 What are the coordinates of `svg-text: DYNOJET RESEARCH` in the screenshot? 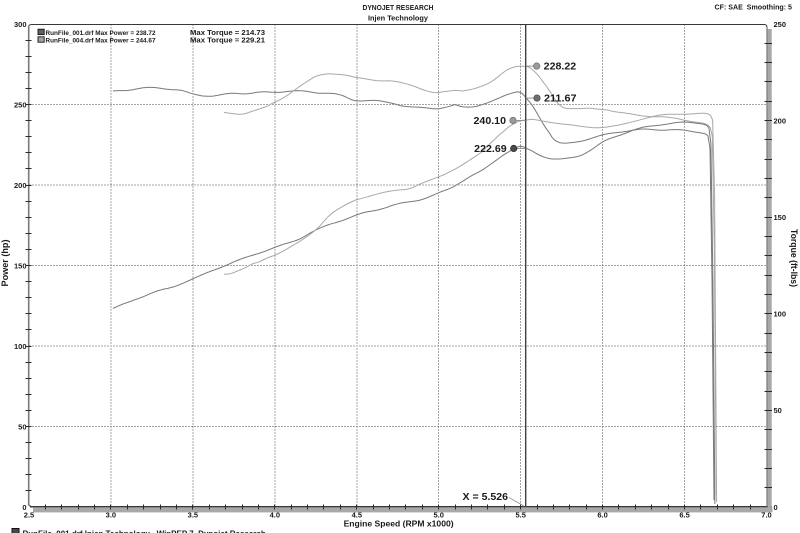 It's located at (398, 8).